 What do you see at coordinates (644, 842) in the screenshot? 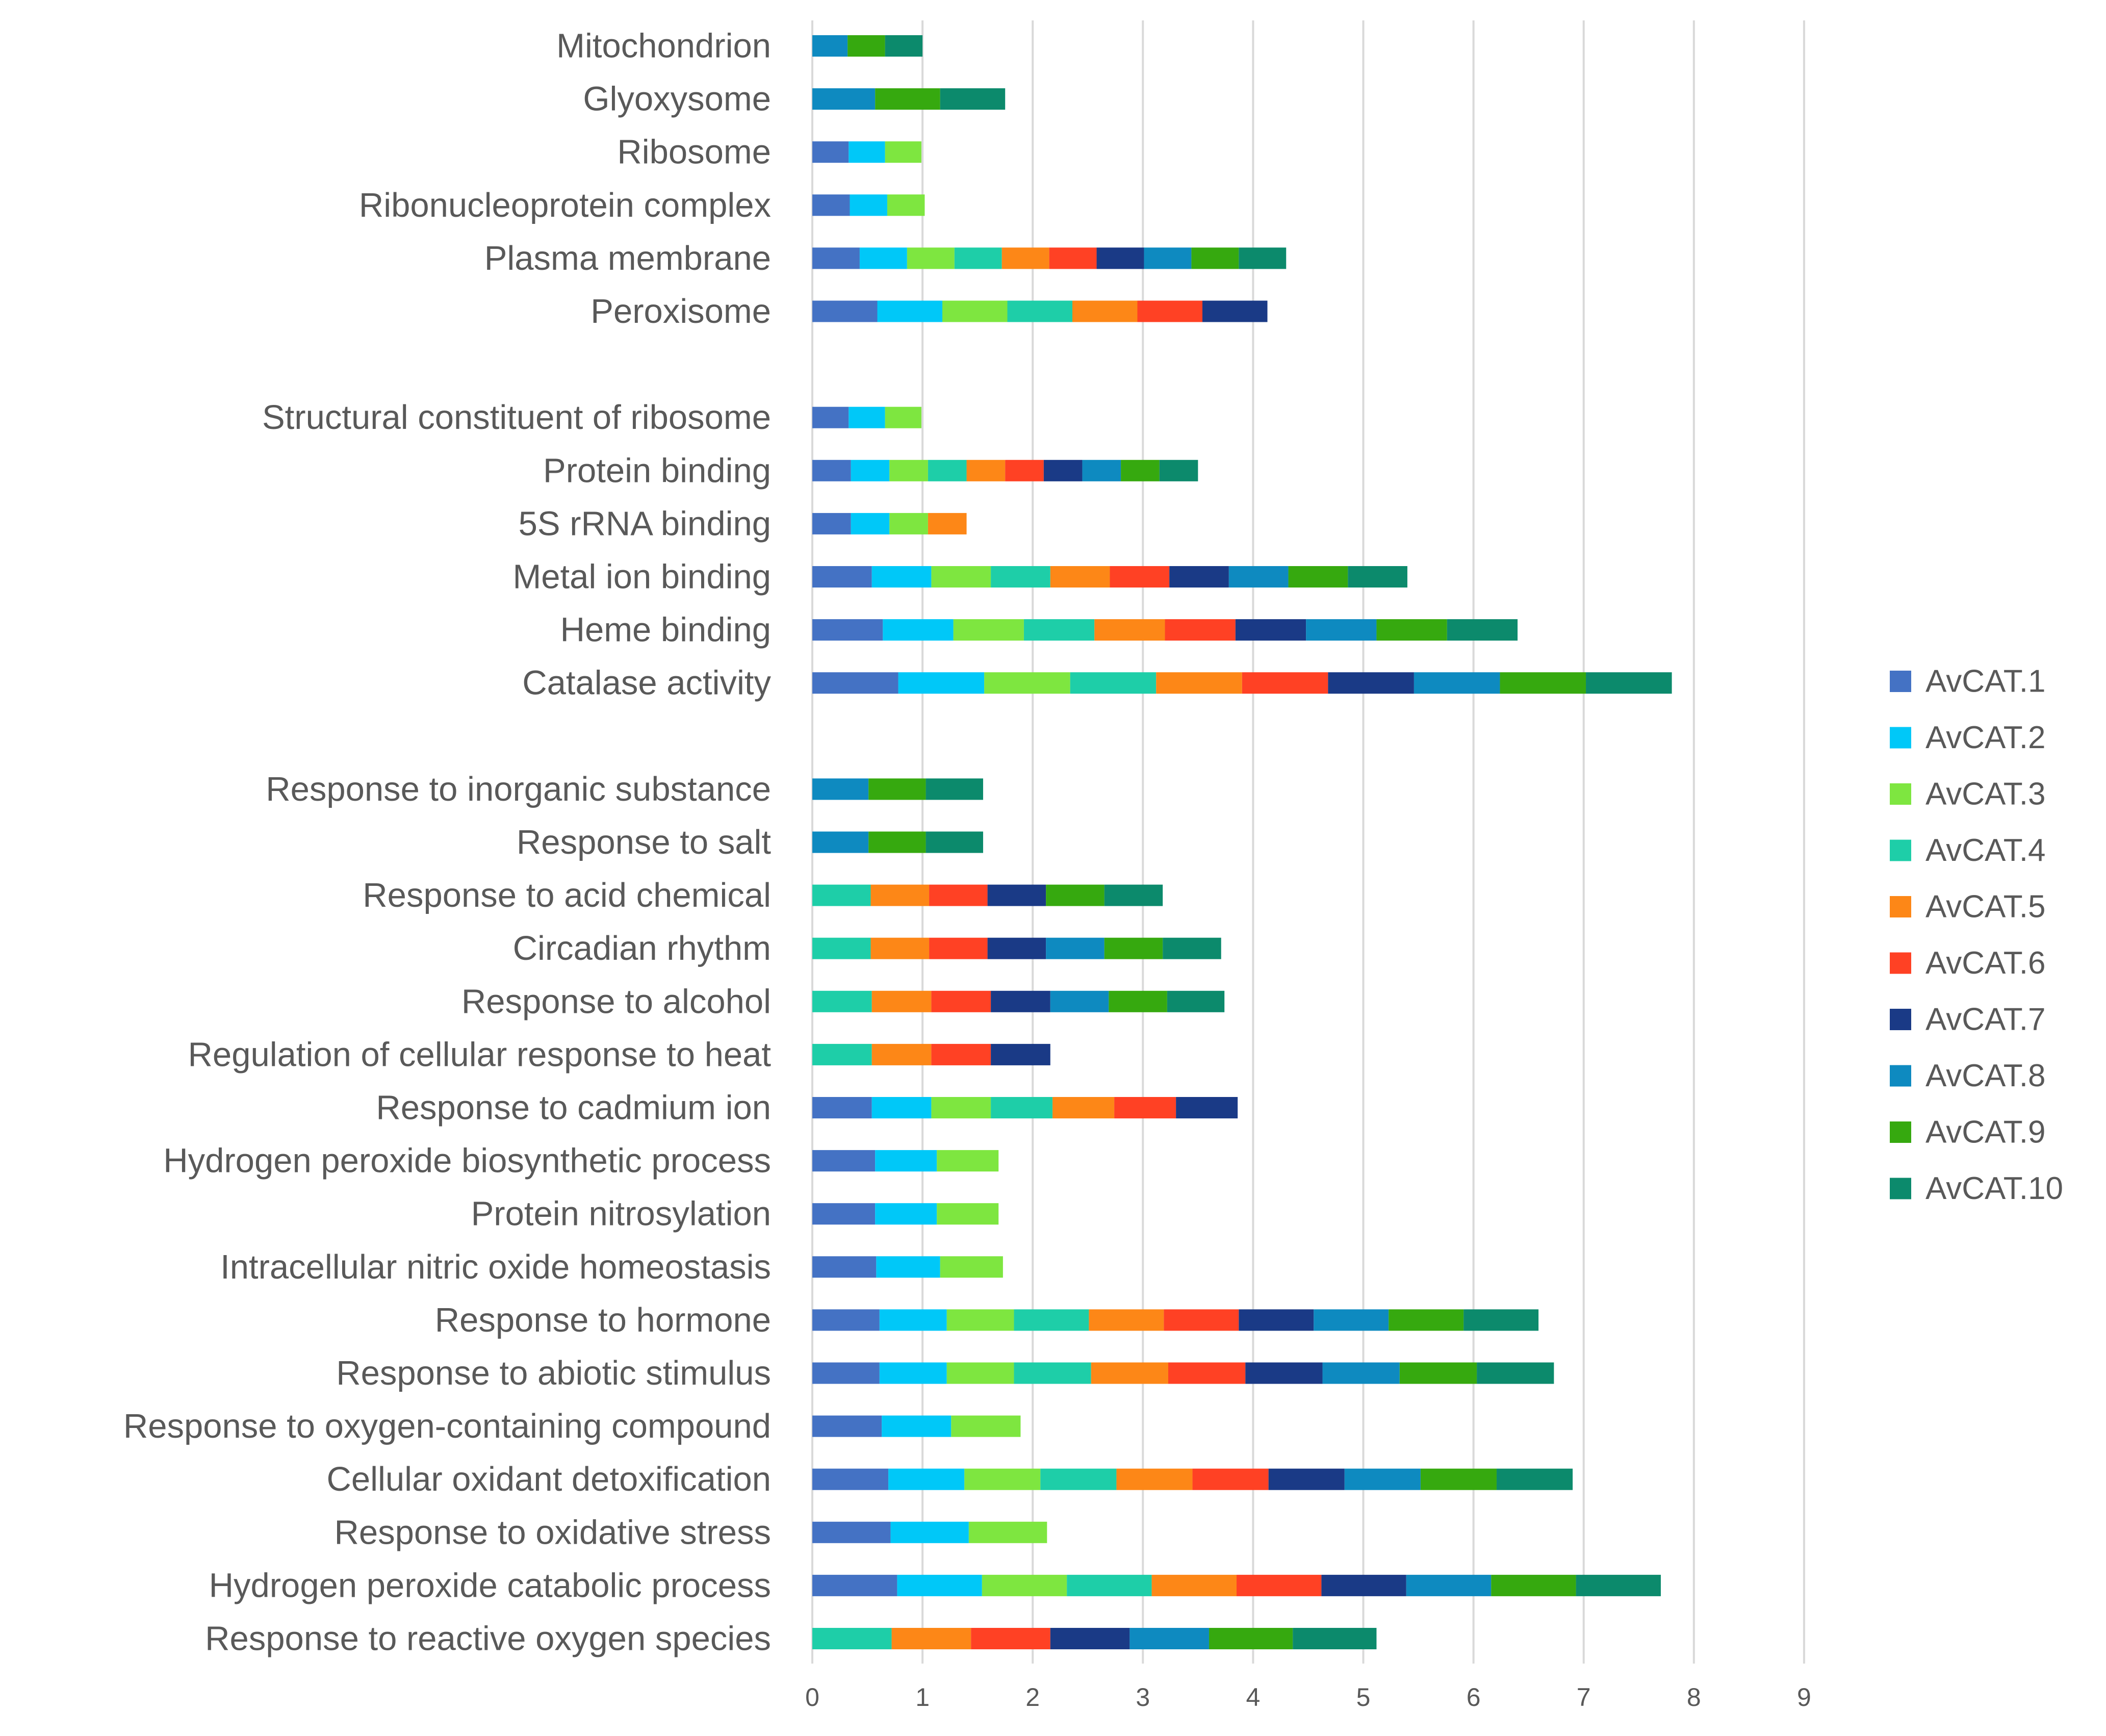
I see `category-label: Response to salt` at bounding box center [644, 842].